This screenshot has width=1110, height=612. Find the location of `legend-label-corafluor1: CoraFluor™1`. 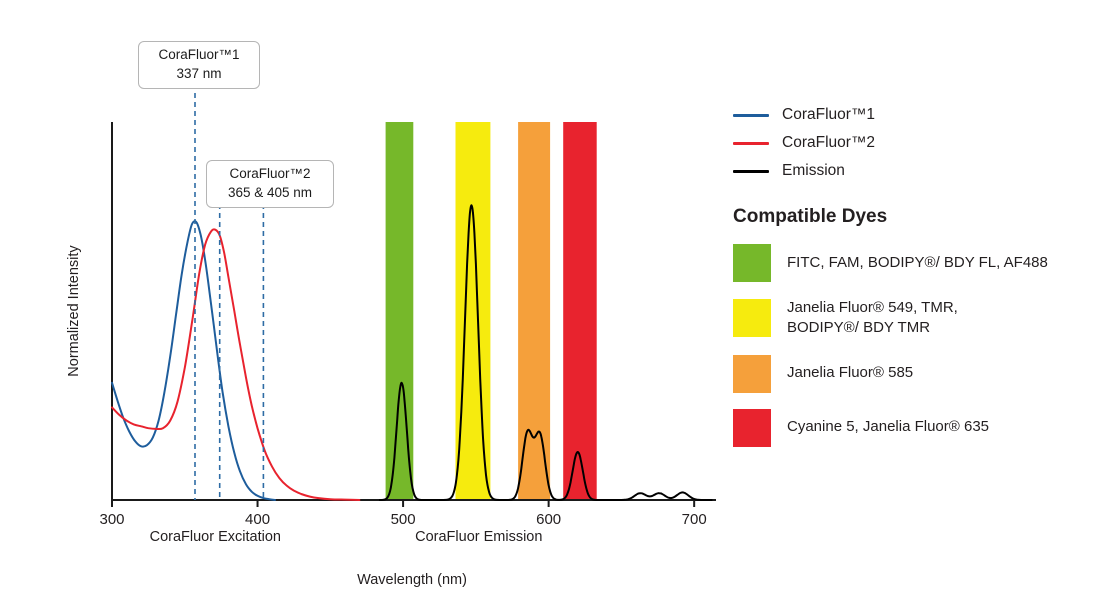

legend-label-corafluor1: CoraFluor™1 is located at coordinates (829, 114).